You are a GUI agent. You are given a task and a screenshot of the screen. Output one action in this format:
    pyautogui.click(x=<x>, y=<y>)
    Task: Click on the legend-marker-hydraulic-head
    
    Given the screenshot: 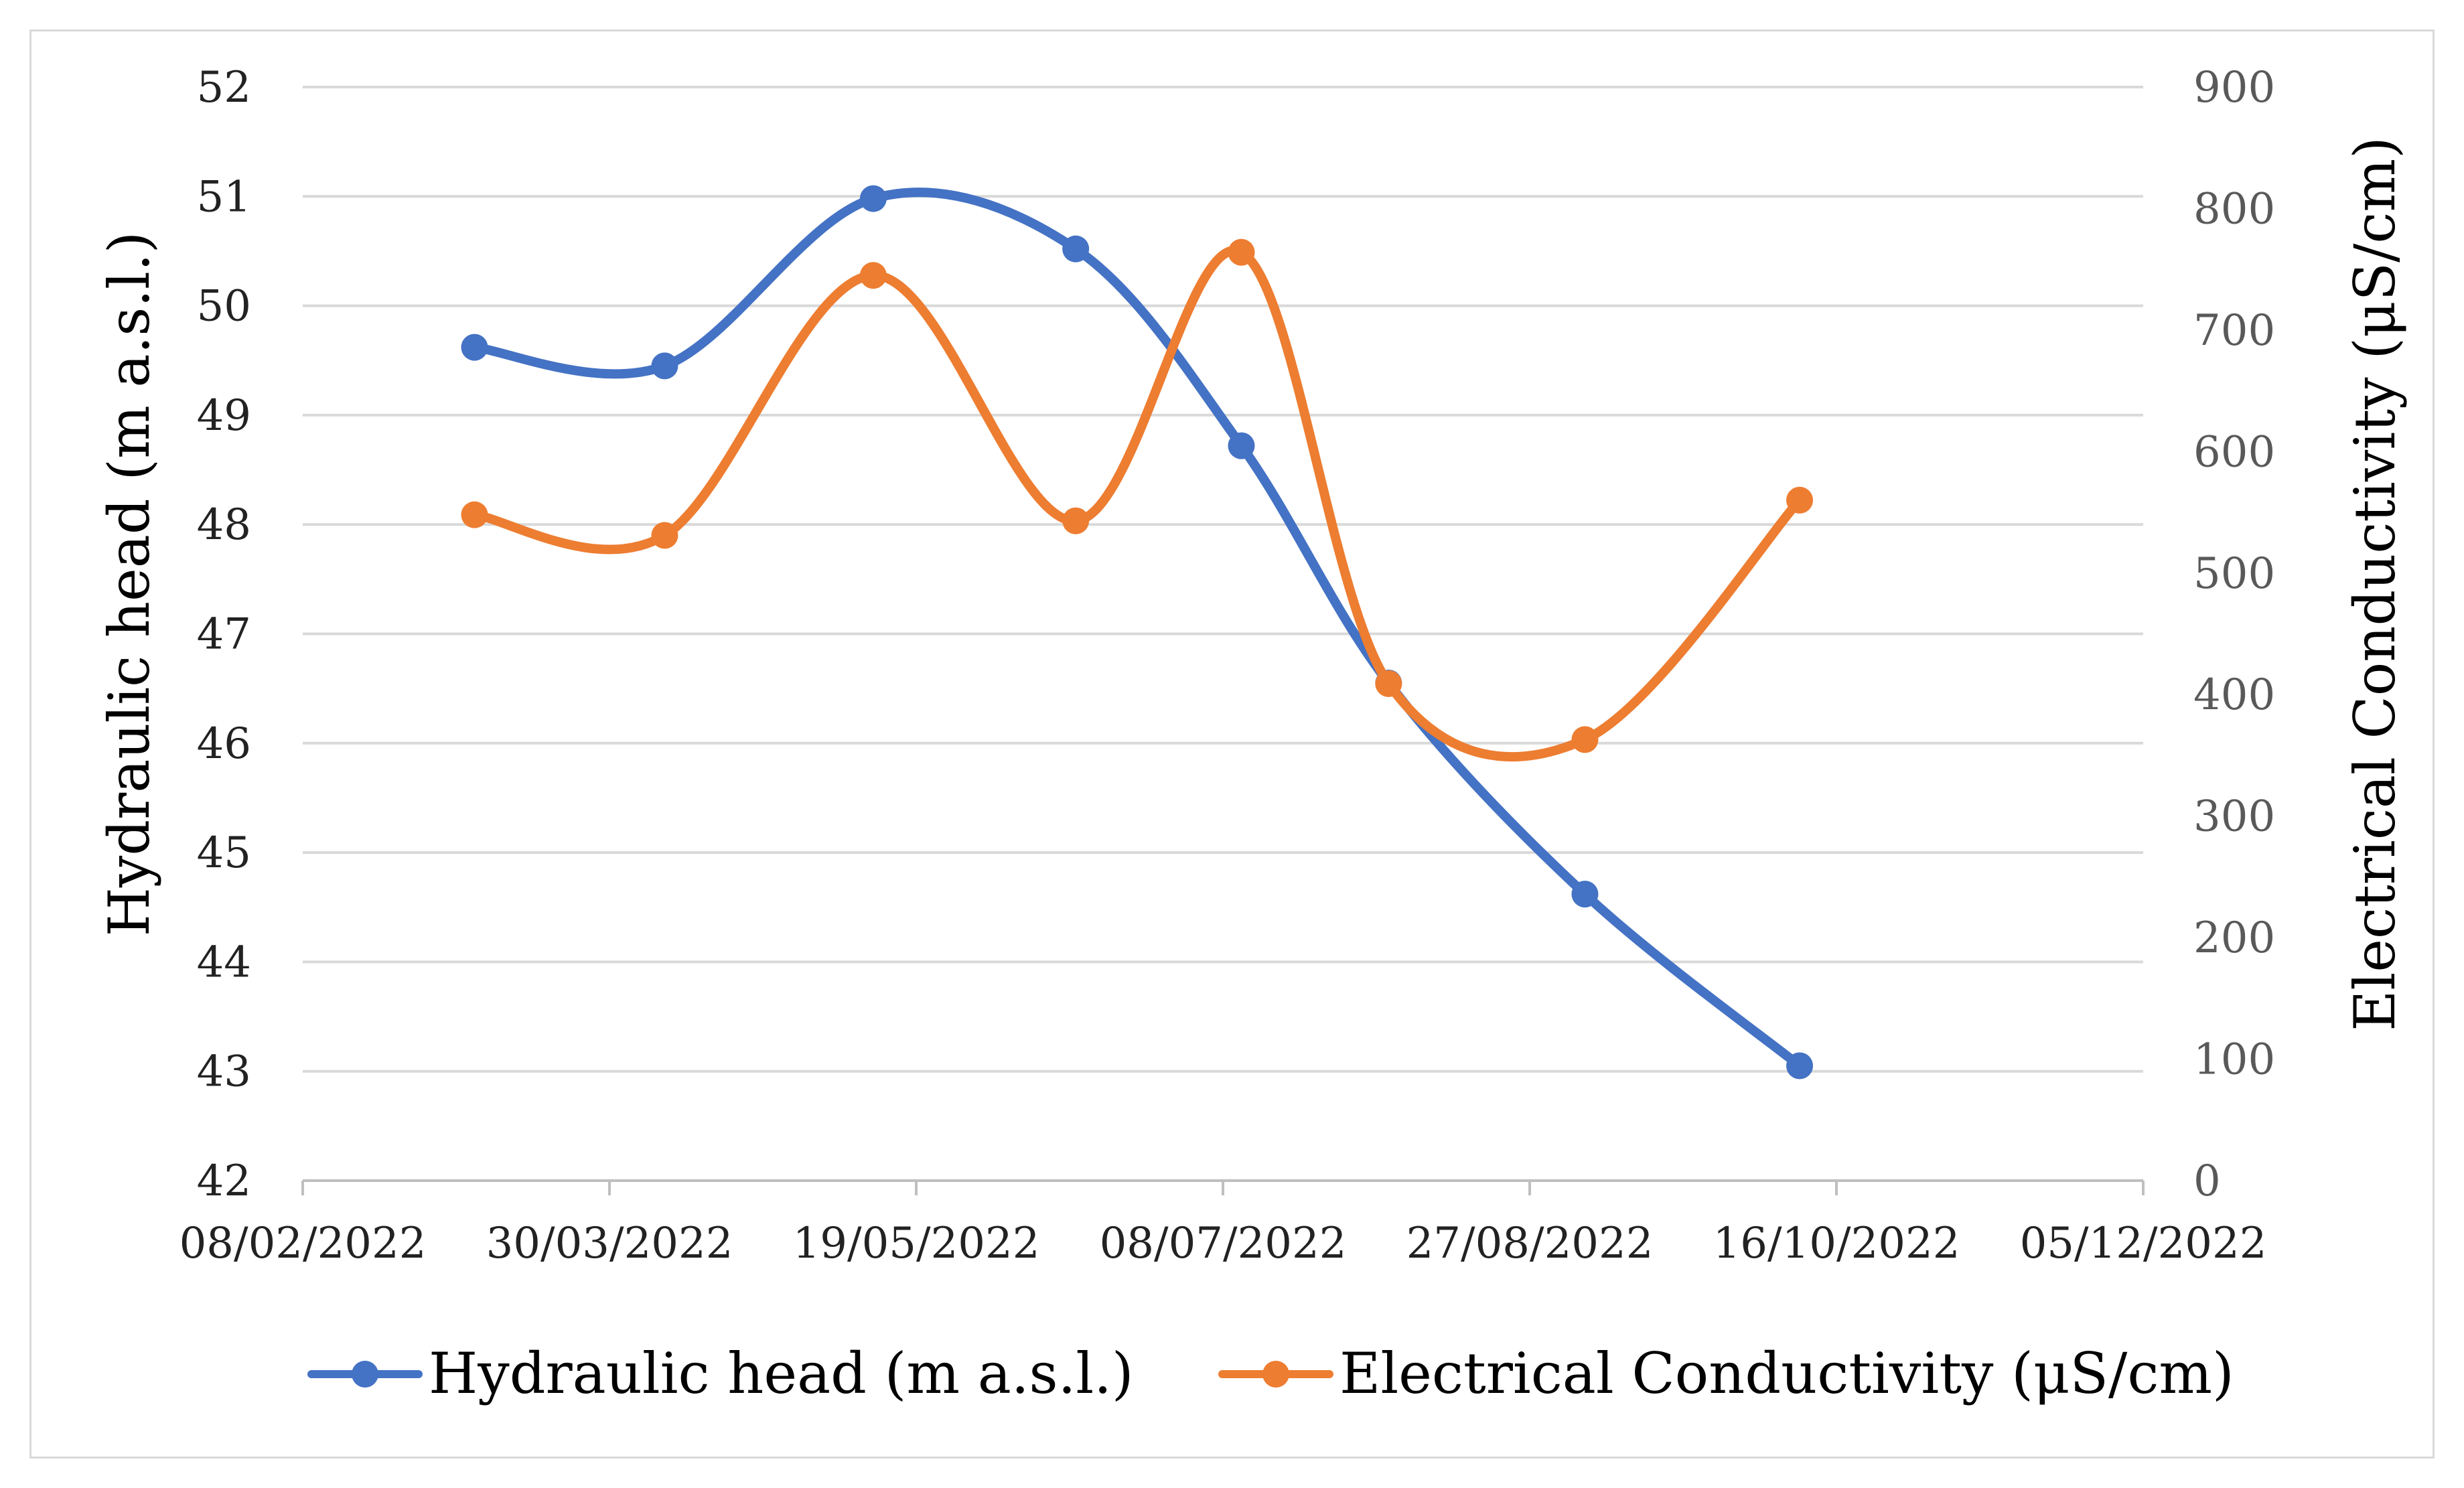 What is the action you would take?
    pyautogui.click(x=365, y=1374)
    